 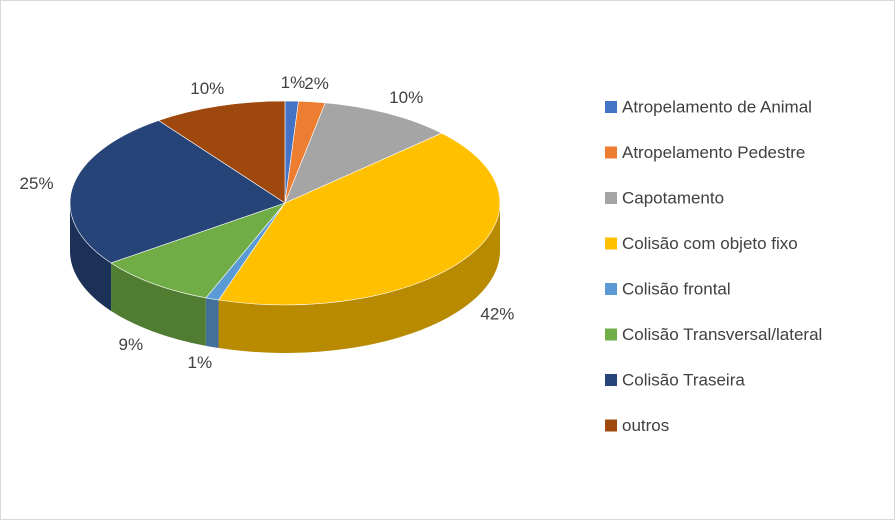 What do you see at coordinates (722, 334) in the screenshot?
I see `legend-label: Colisão Transversal/lateral` at bounding box center [722, 334].